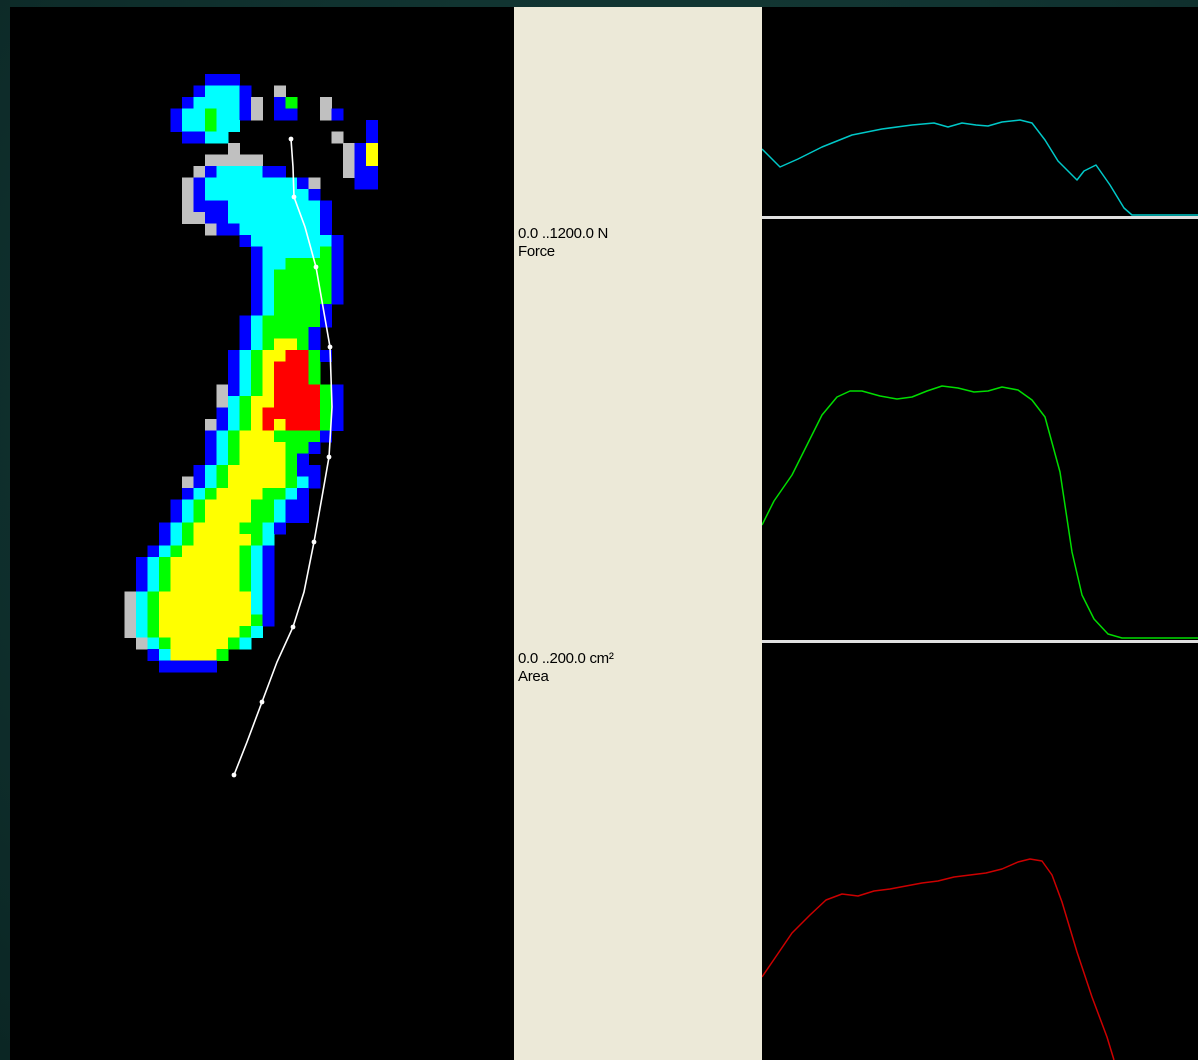 This screenshot has width=1198, height=1060. What do you see at coordinates (980, 167) in the screenshot?
I see `force-curve` at bounding box center [980, 167].